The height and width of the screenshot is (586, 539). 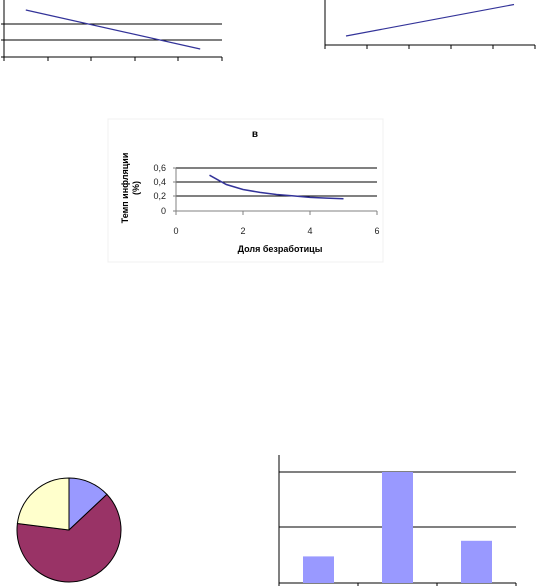 I want to click on chart-3-y-tick-label: 0,6, so click(x=159, y=168).